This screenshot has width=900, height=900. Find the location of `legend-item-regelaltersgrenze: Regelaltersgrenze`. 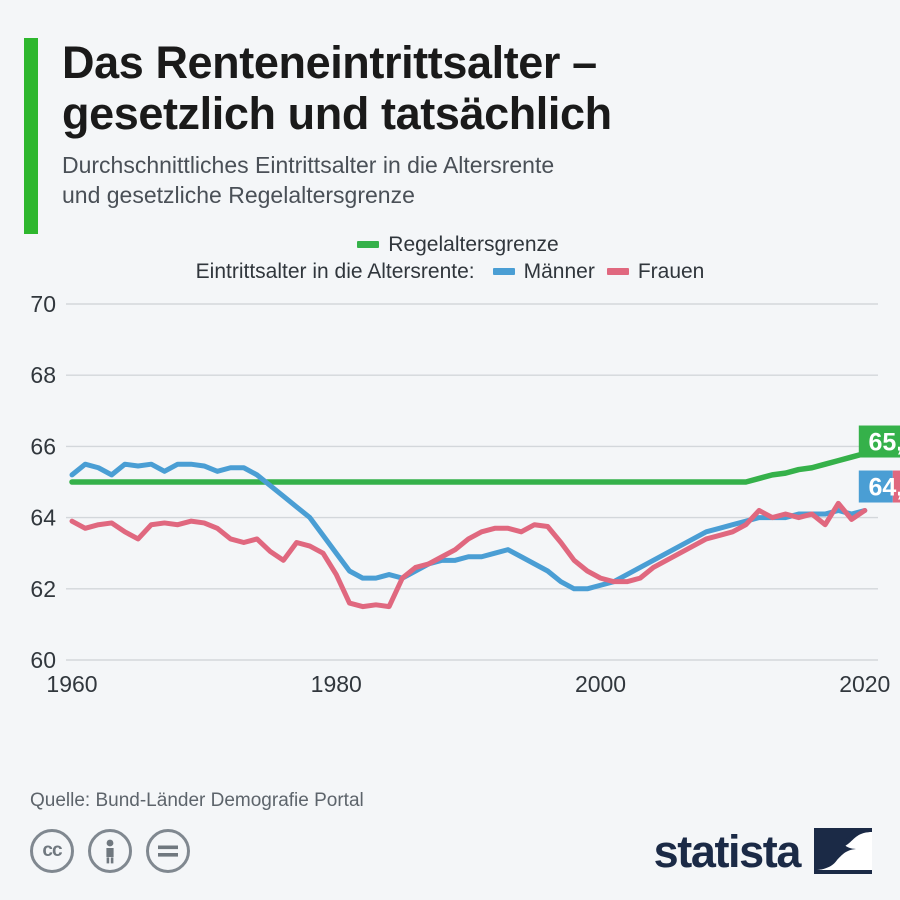

legend-item-regelaltersgrenze: Regelaltersgrenze is located at coordinates (458, 244).